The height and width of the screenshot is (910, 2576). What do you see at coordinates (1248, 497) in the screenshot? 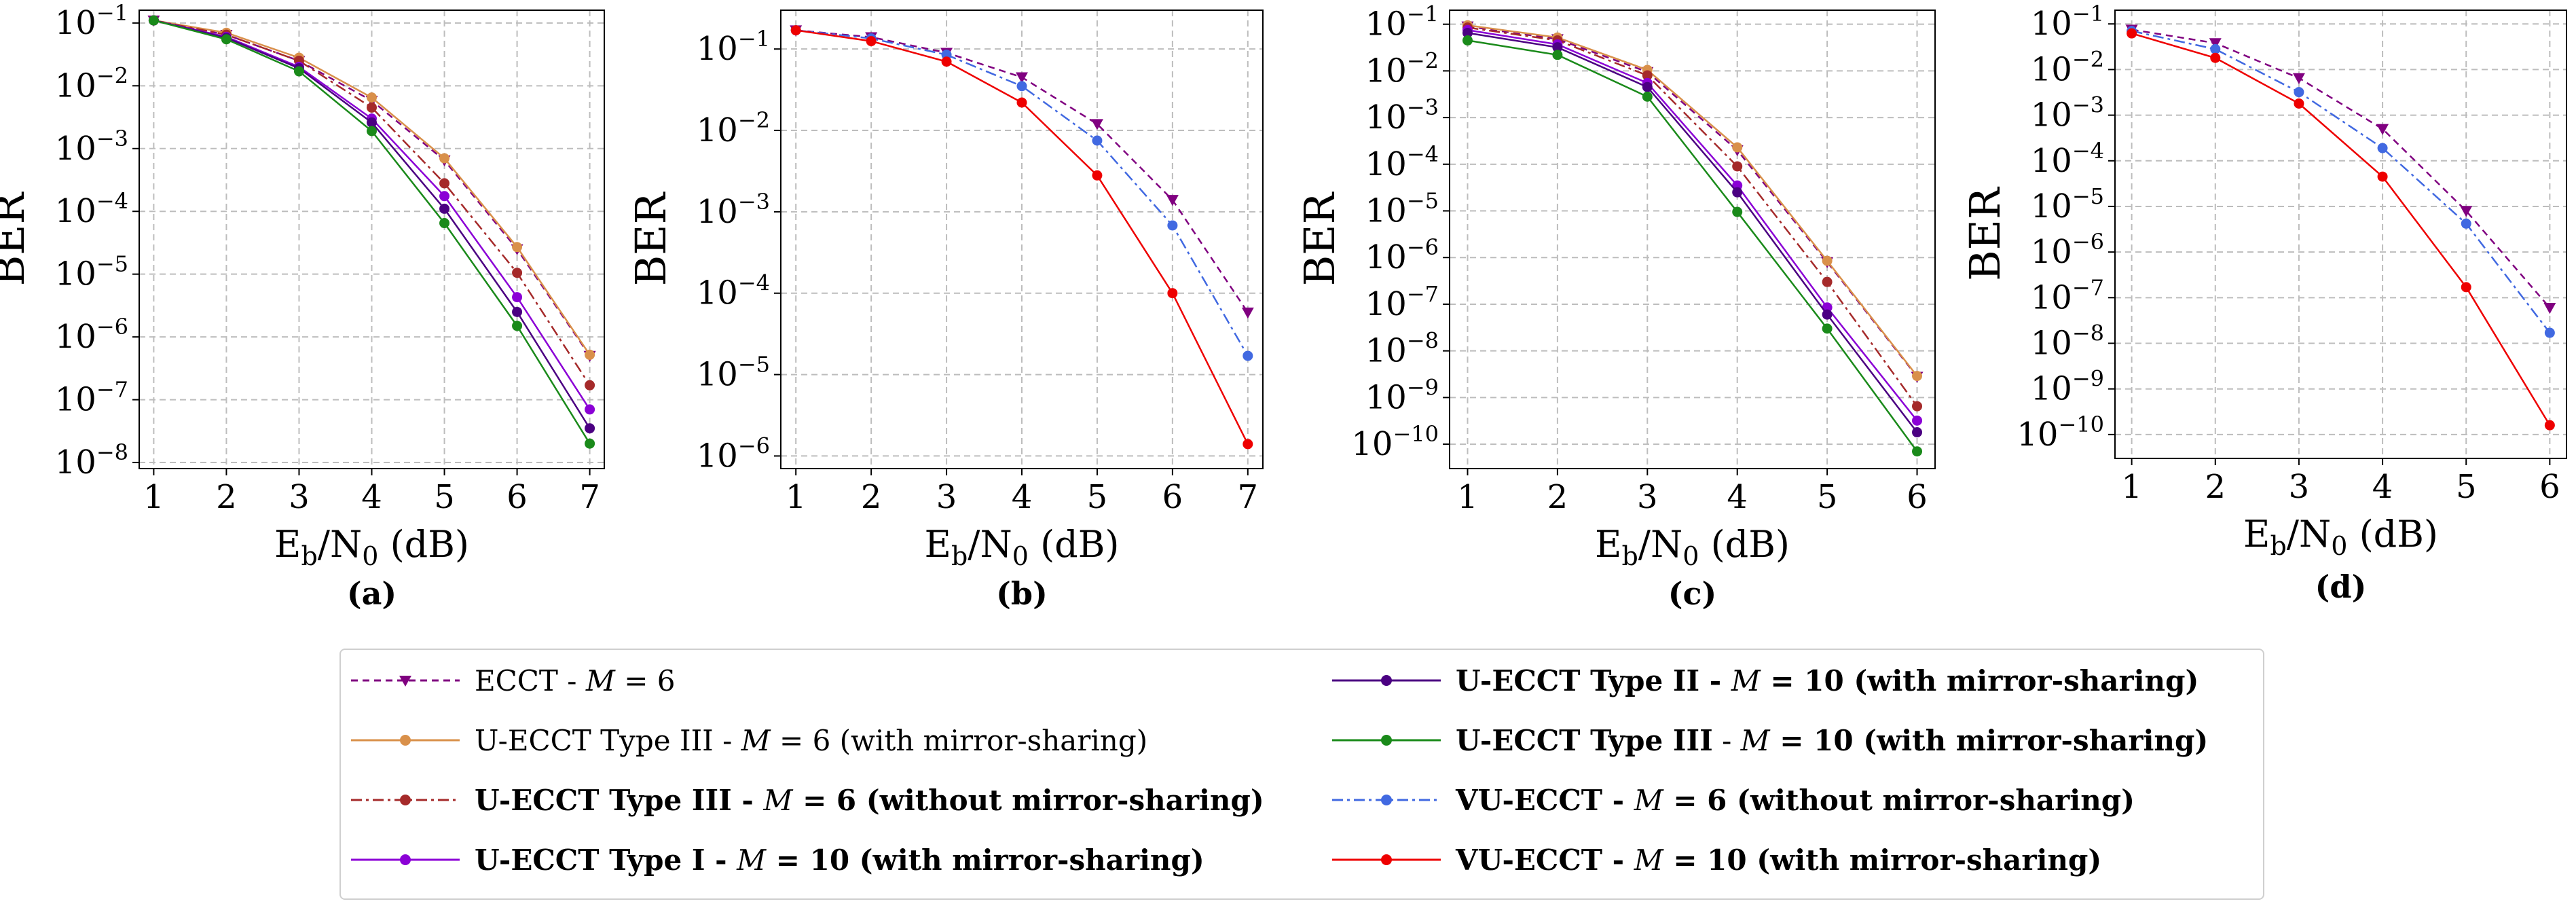
I see `x-tick-label: 7` at bounding box center [1248, 497].